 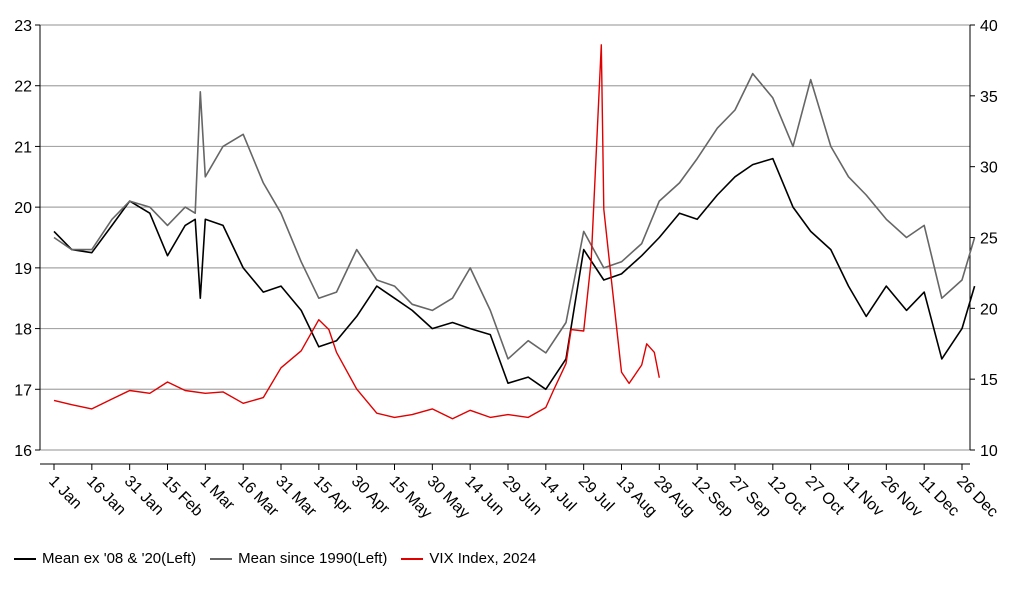 What do you see at coordinates (65, 493) in the screenshot?
I see `x-tick-label: 1 Jan` at bounding box center [65, 493].